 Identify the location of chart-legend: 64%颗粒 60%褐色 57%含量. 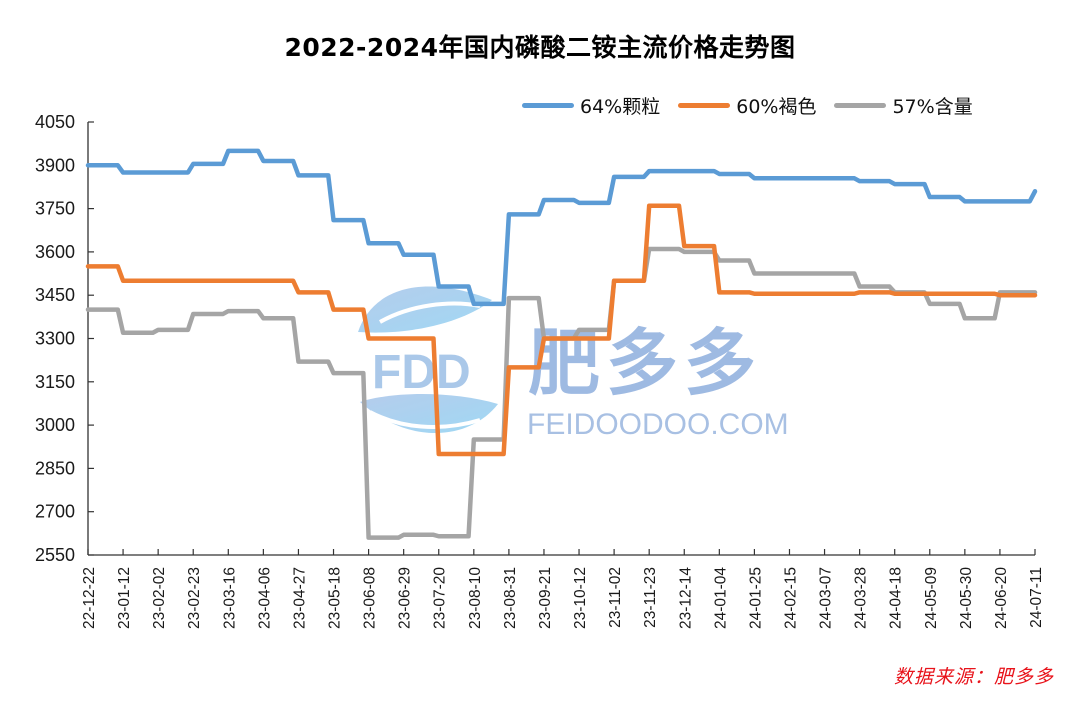
(756, 105).